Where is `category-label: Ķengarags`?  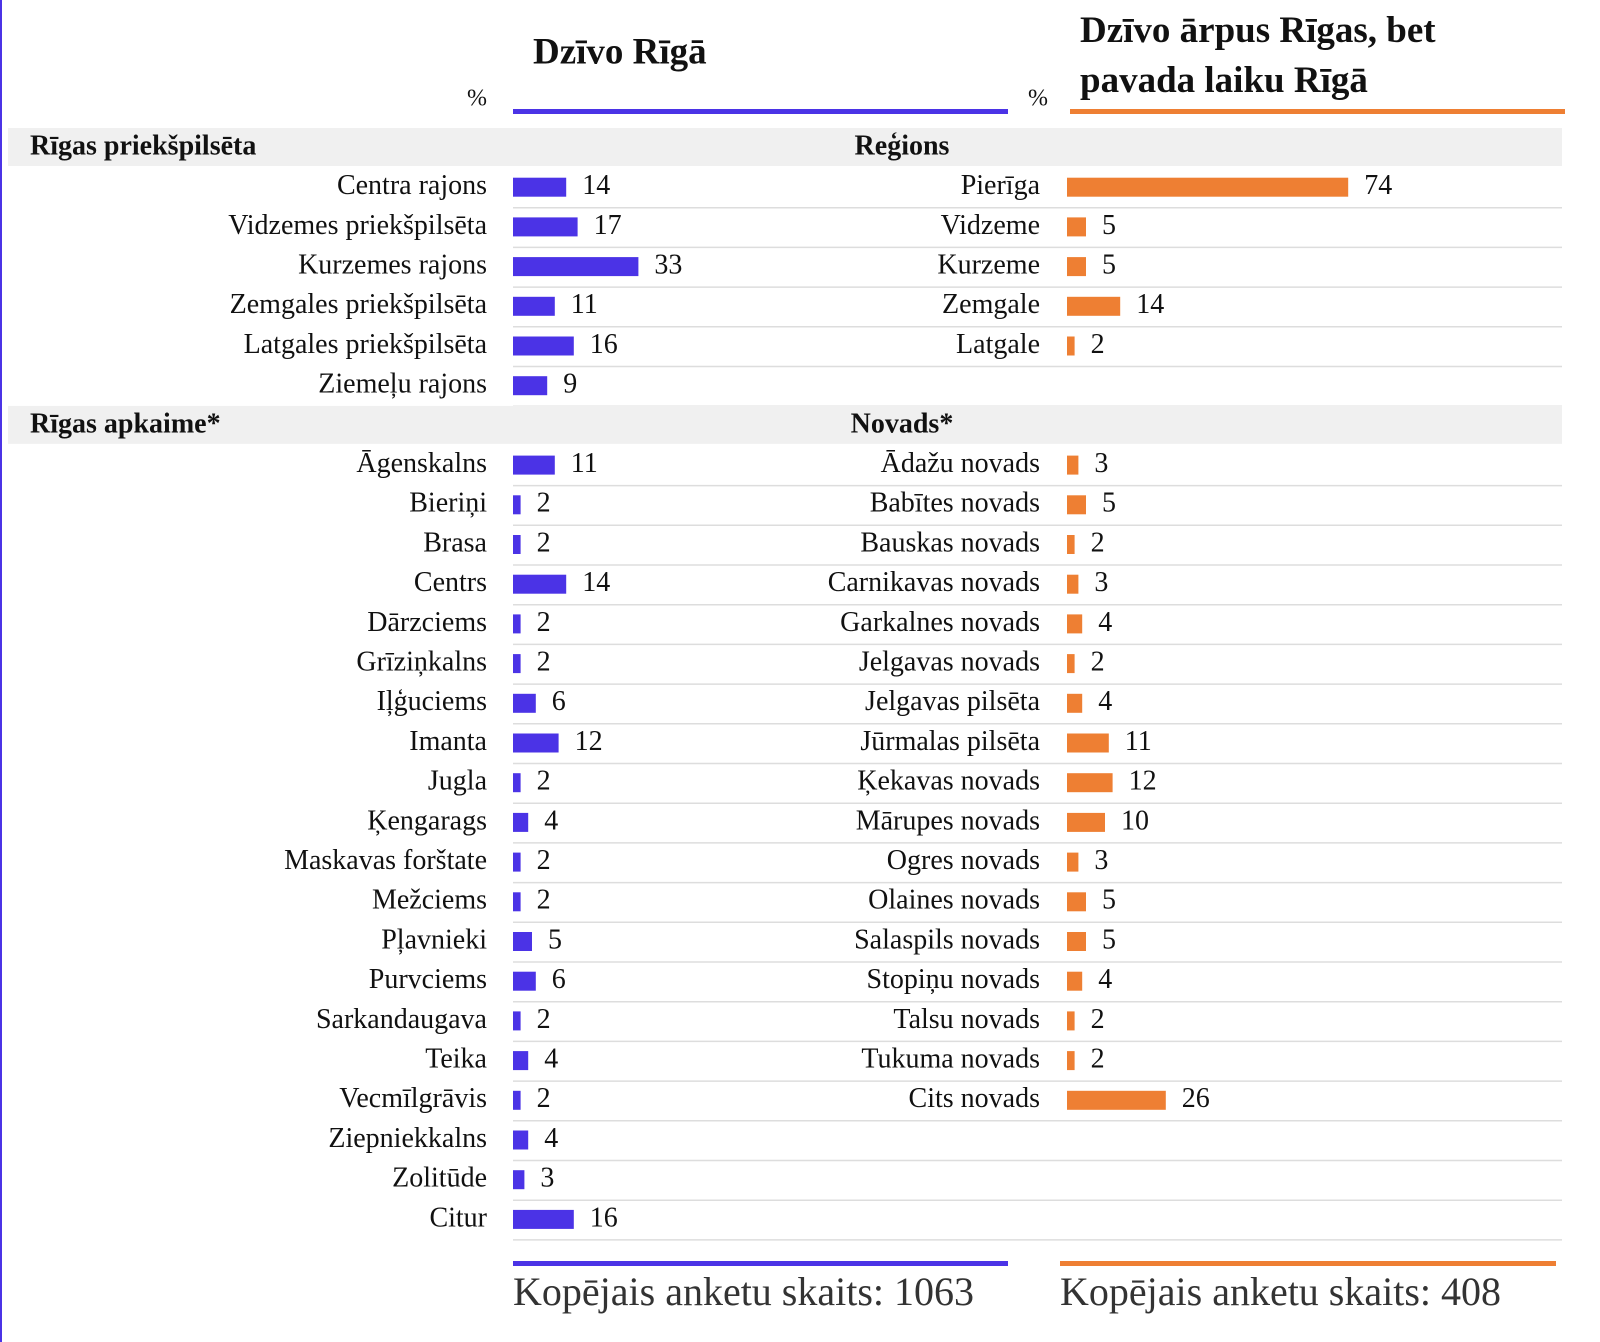 category-label: Ķengarags is located at coordinates (427, 820).